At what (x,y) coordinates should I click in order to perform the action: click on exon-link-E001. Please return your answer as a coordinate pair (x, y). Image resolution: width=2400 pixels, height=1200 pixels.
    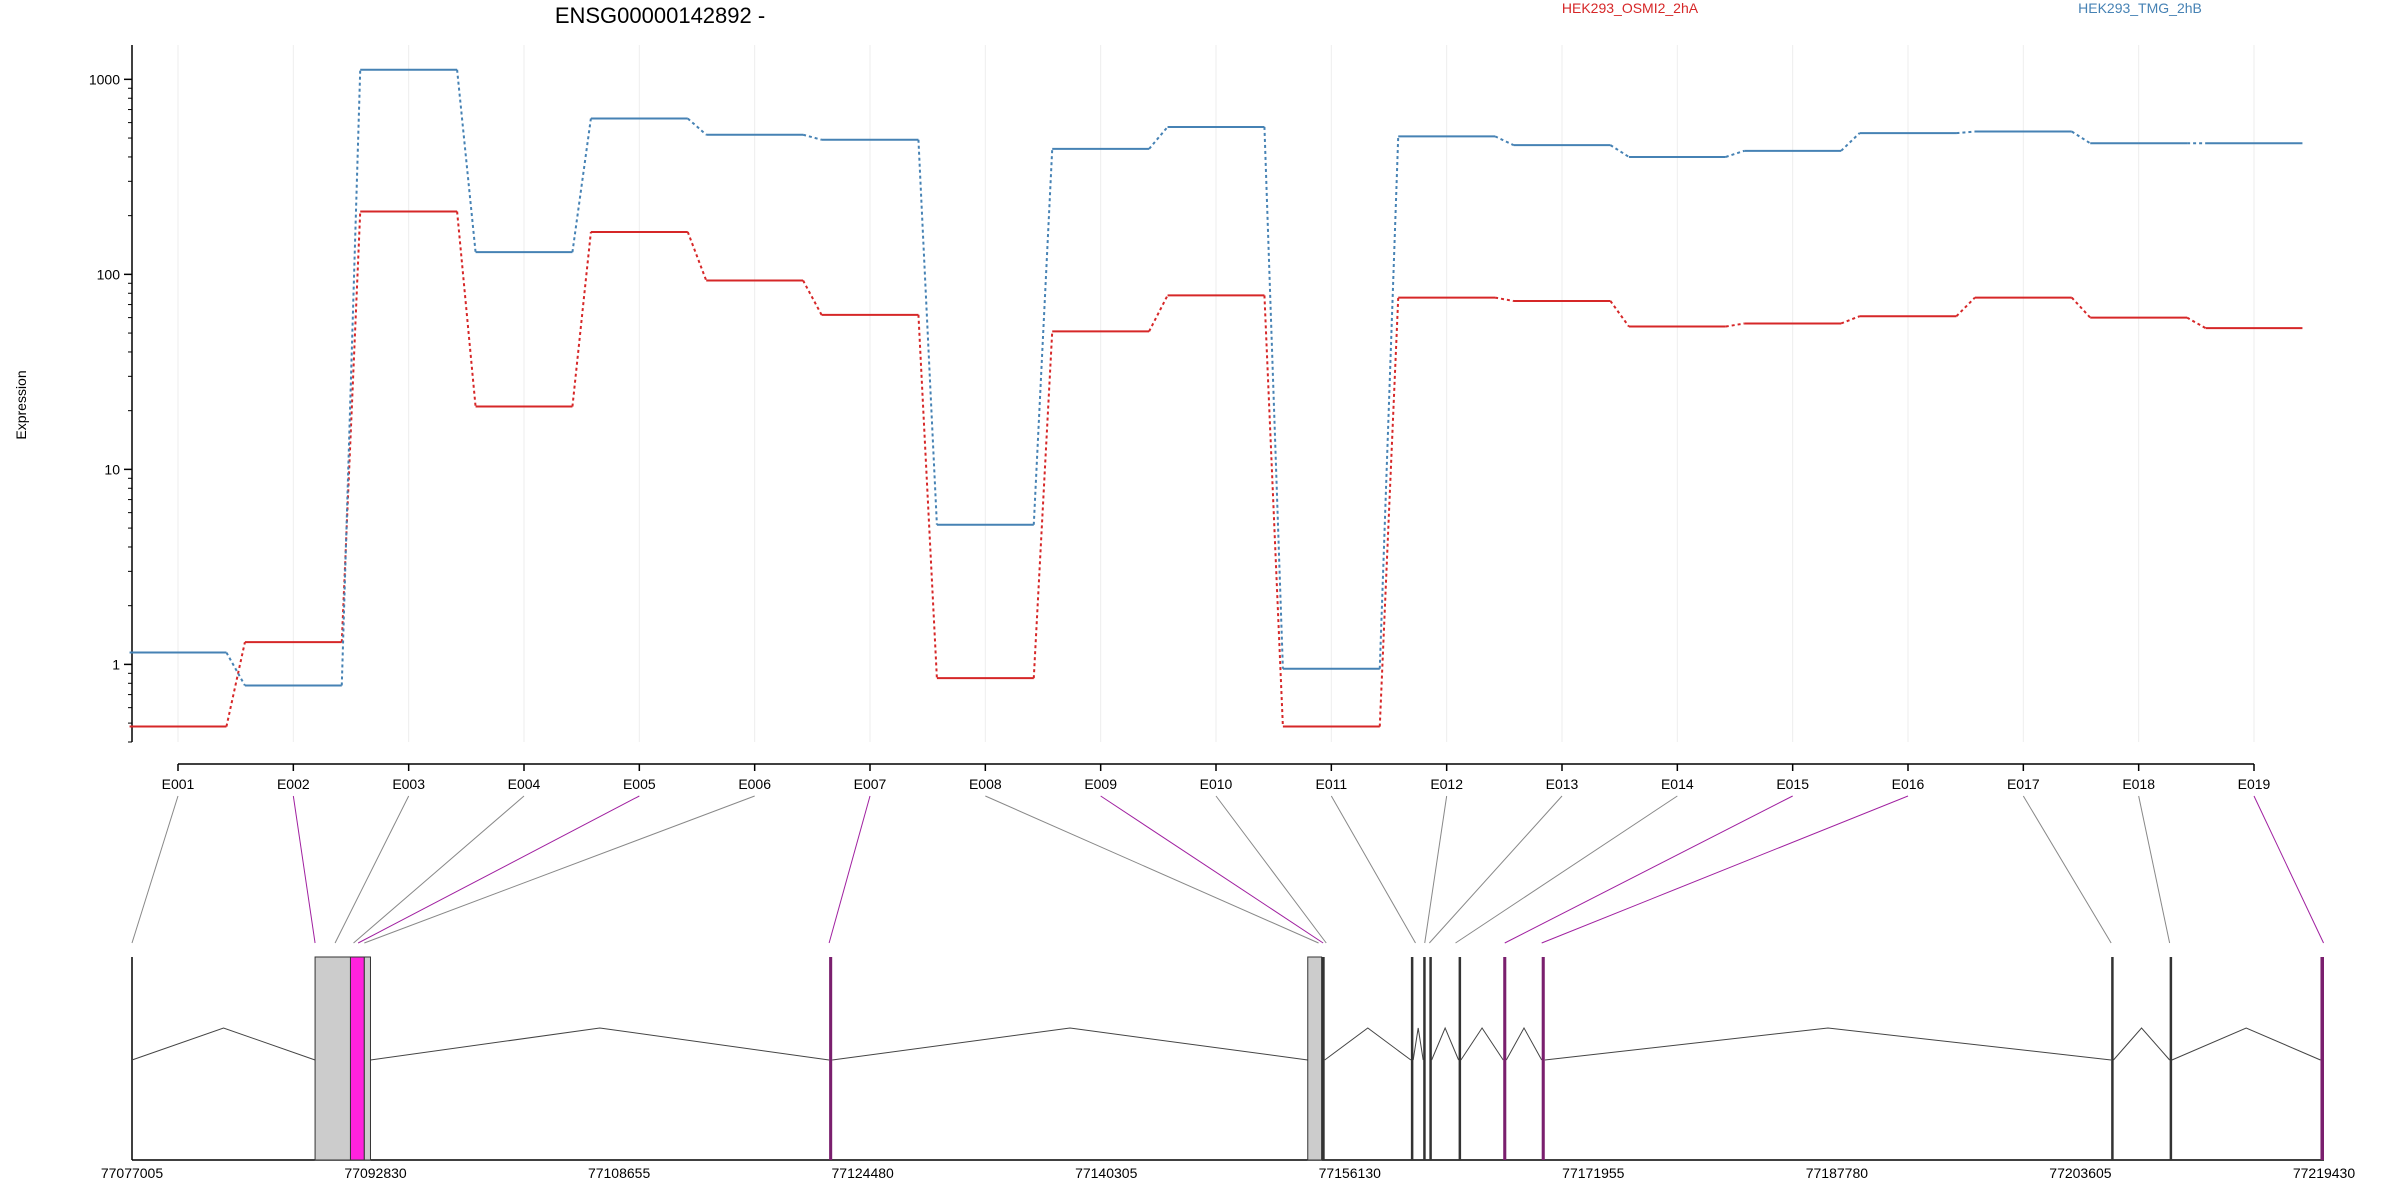
    Looking at the image, I should click on (155, 869).